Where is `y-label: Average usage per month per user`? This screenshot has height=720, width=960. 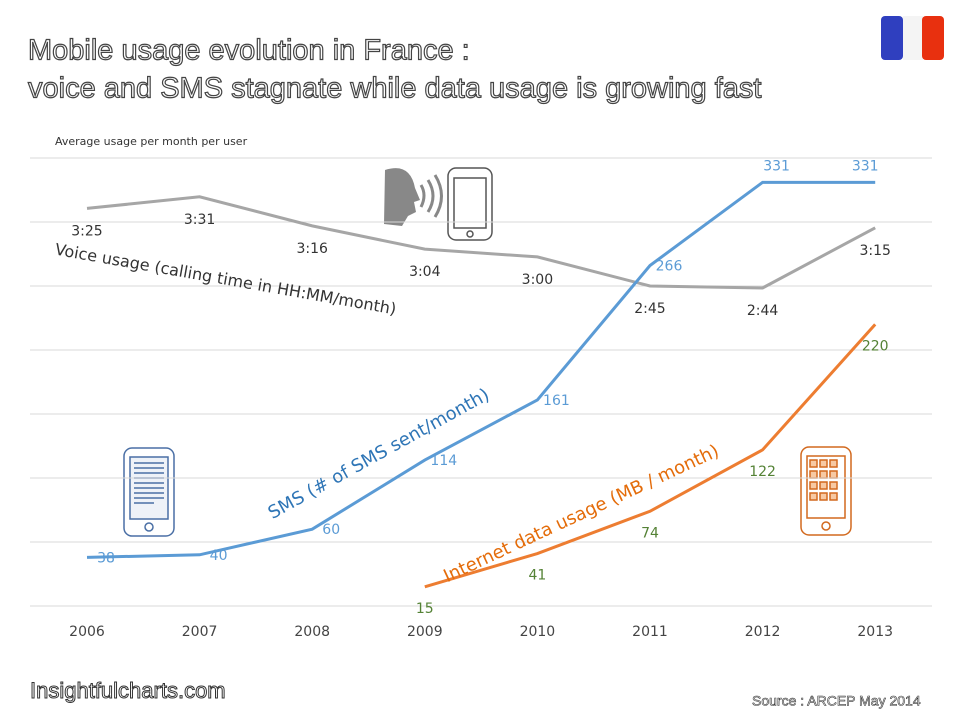
y-label: Average usage per month per user is located at coordinates (151, 141).